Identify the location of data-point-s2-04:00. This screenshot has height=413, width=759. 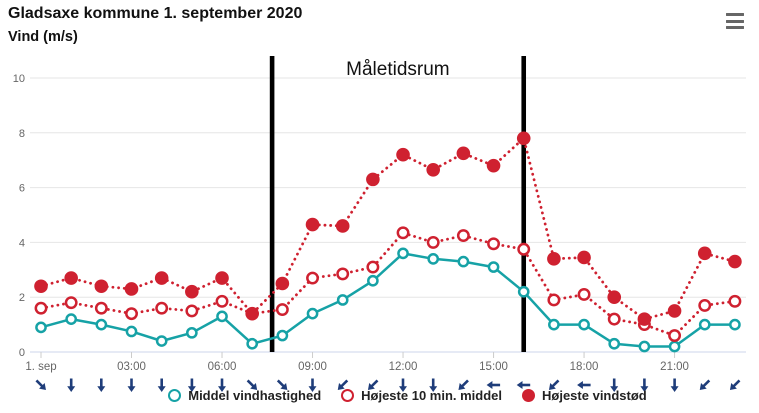
(161, 278).